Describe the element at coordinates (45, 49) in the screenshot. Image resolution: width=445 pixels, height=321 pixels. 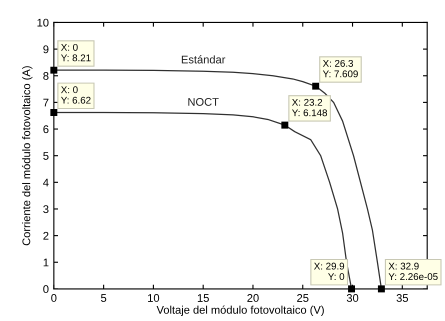
I see `y-tick-label: 9` at that location.